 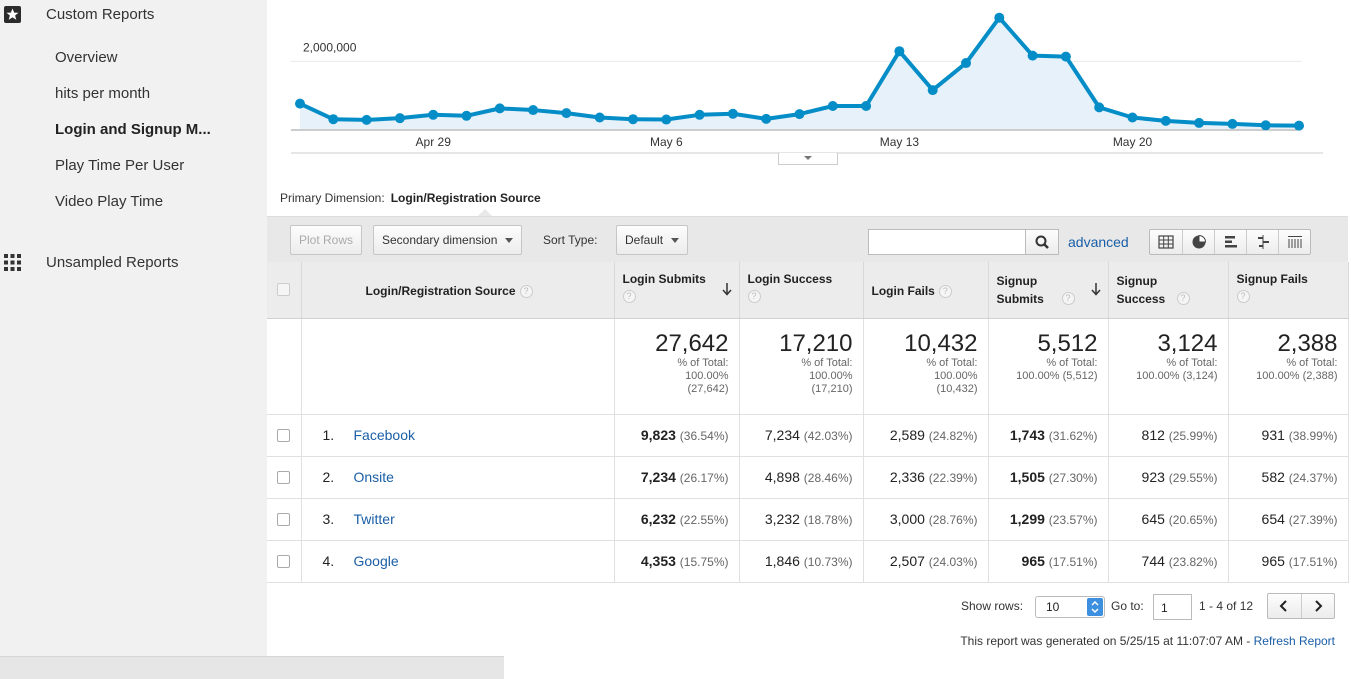 What do you see at coordinates (133, 16) in the screenshot?
I see `sidebar-section-custom-reports: Custom Reports` at bounding box center [133, 16].